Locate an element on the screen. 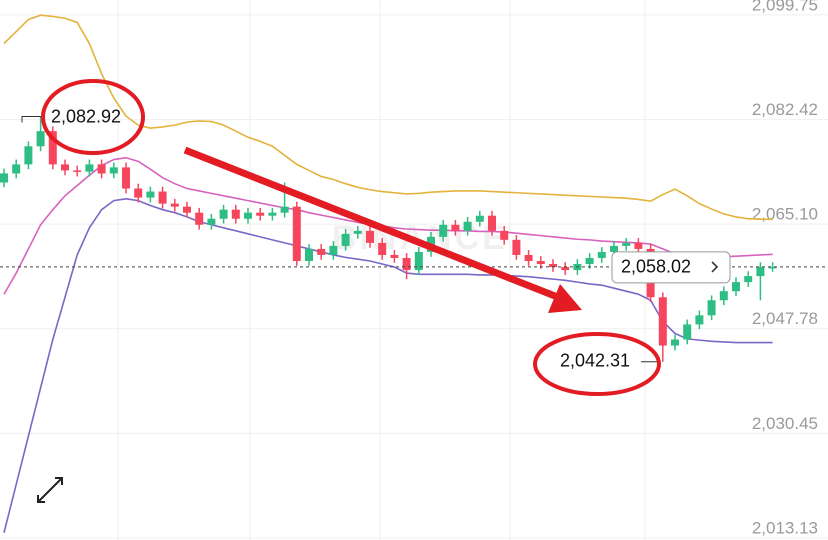 This screenshot has height=540, width=828. y-tick-label: 2,082.42 is located at coordinates (785, 109).